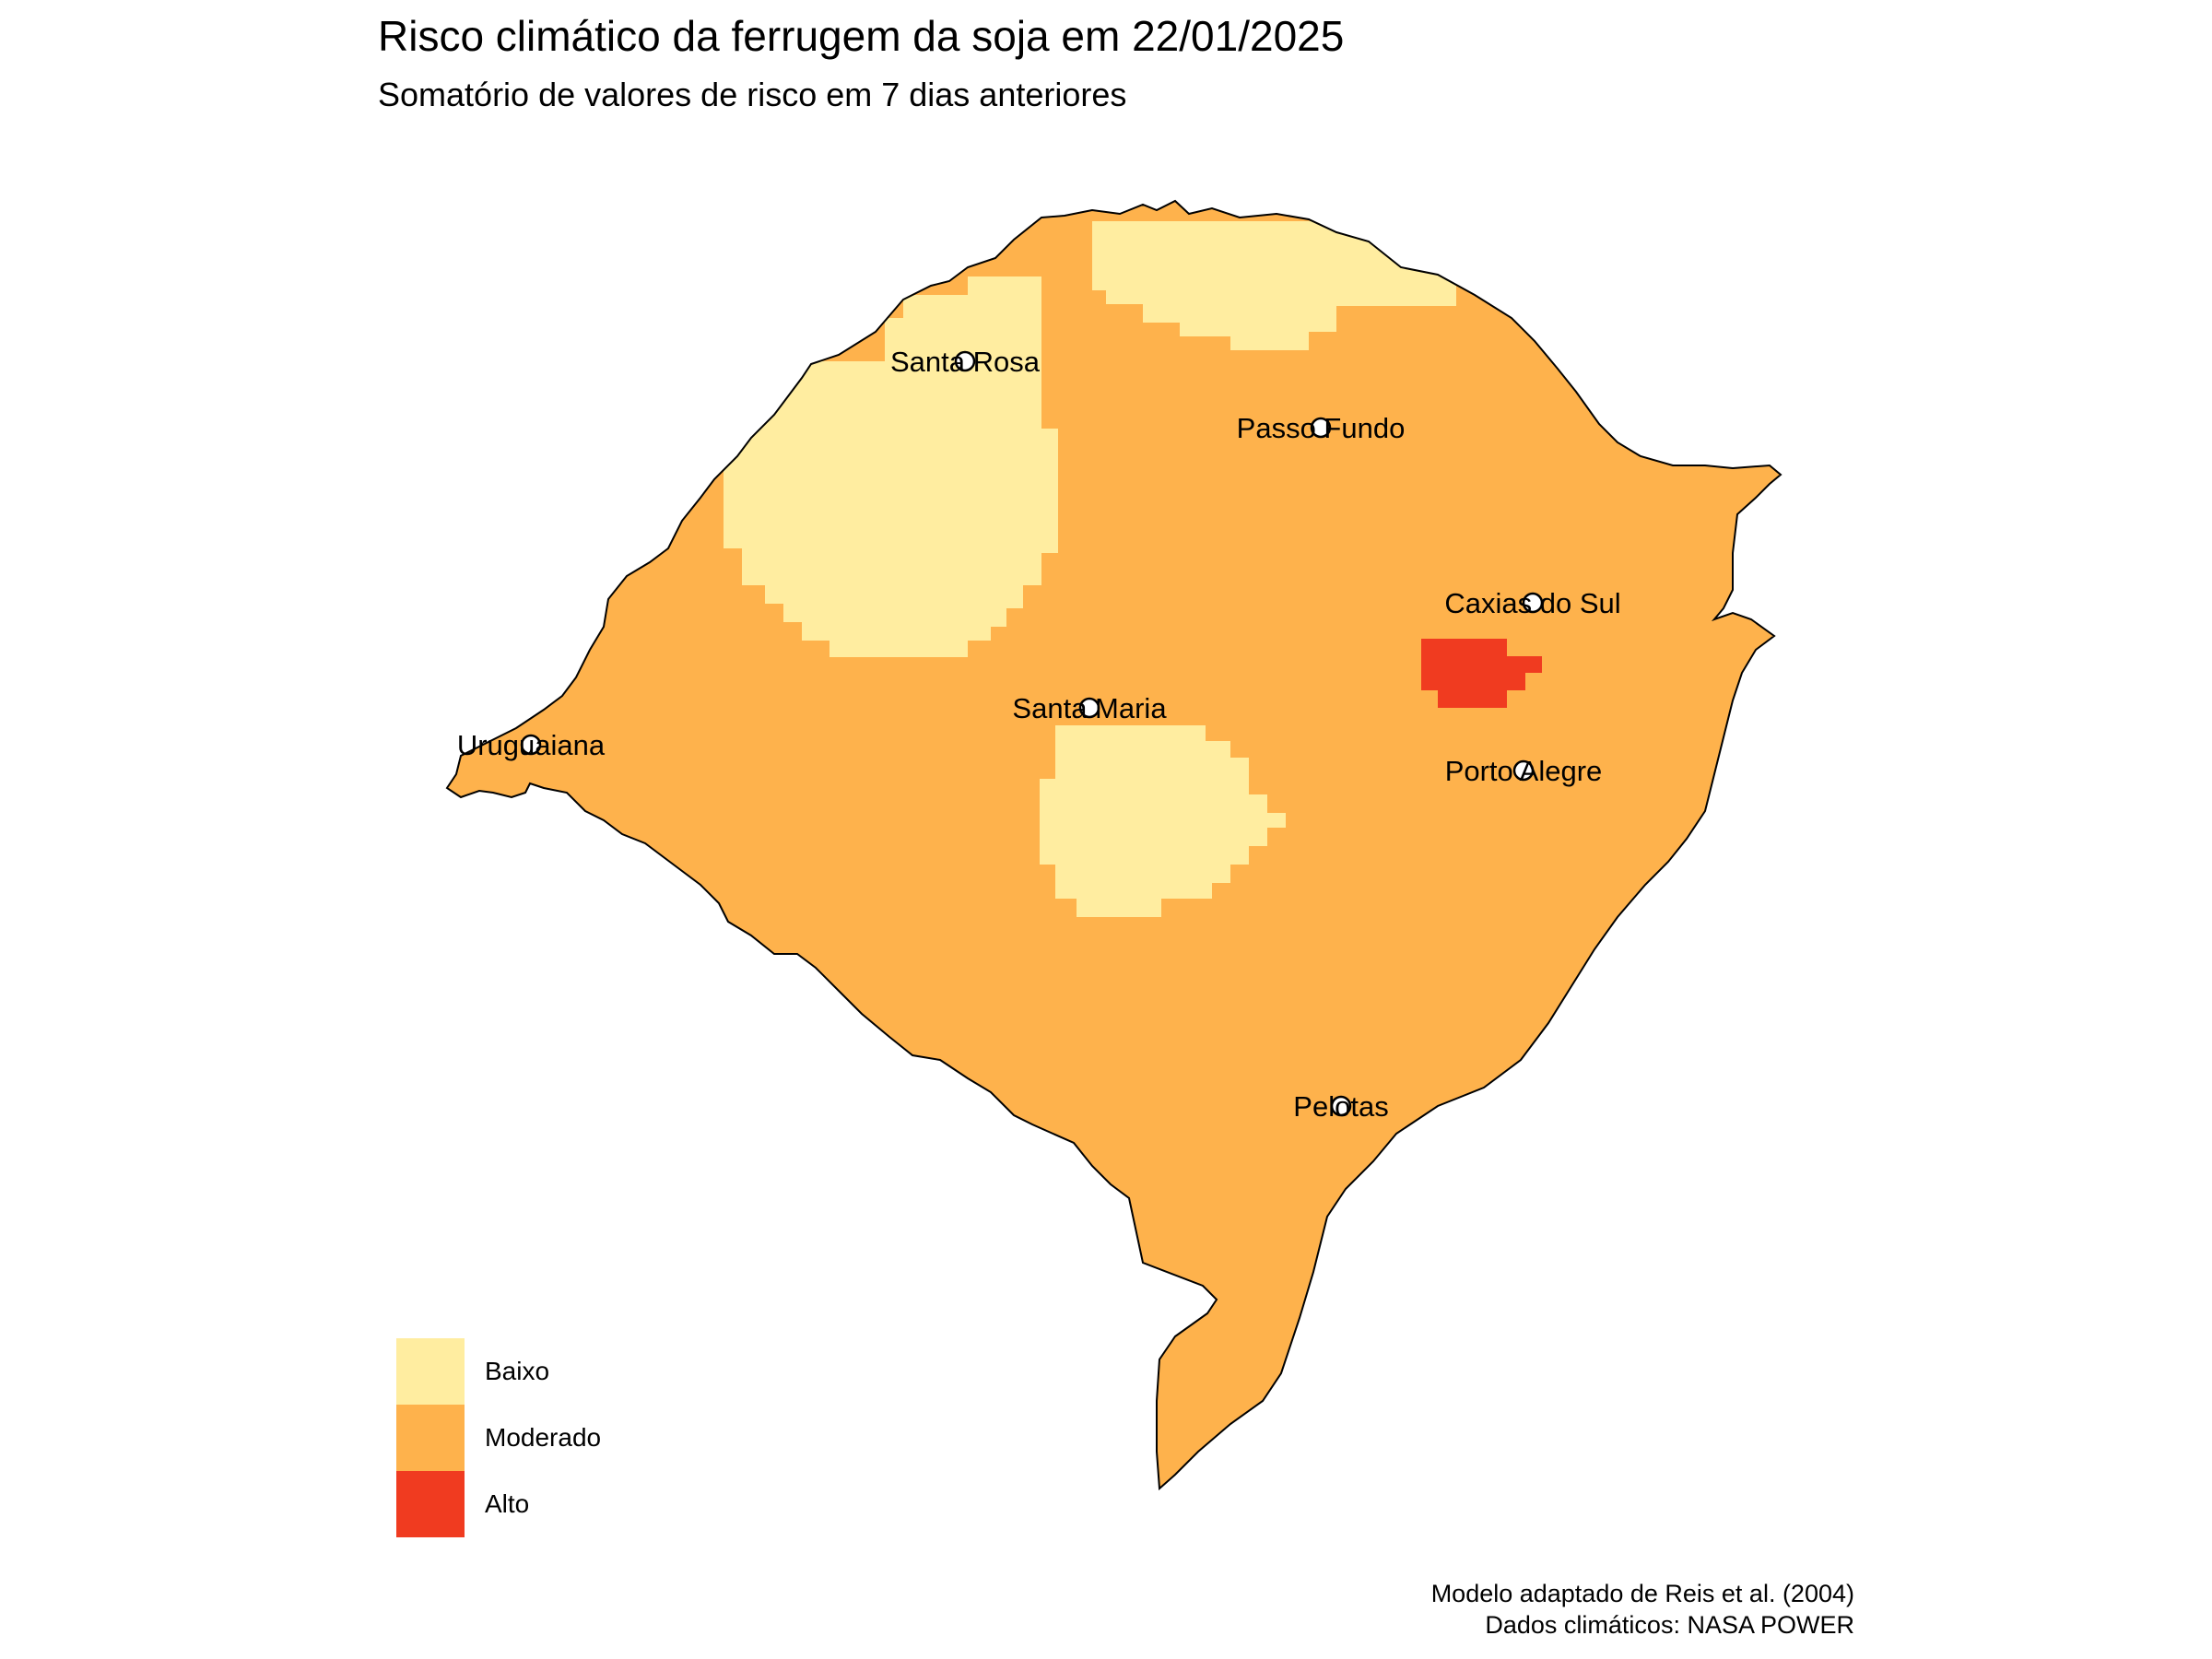  I want to click on risk-zone-baixo-north, so click(1283, 285).